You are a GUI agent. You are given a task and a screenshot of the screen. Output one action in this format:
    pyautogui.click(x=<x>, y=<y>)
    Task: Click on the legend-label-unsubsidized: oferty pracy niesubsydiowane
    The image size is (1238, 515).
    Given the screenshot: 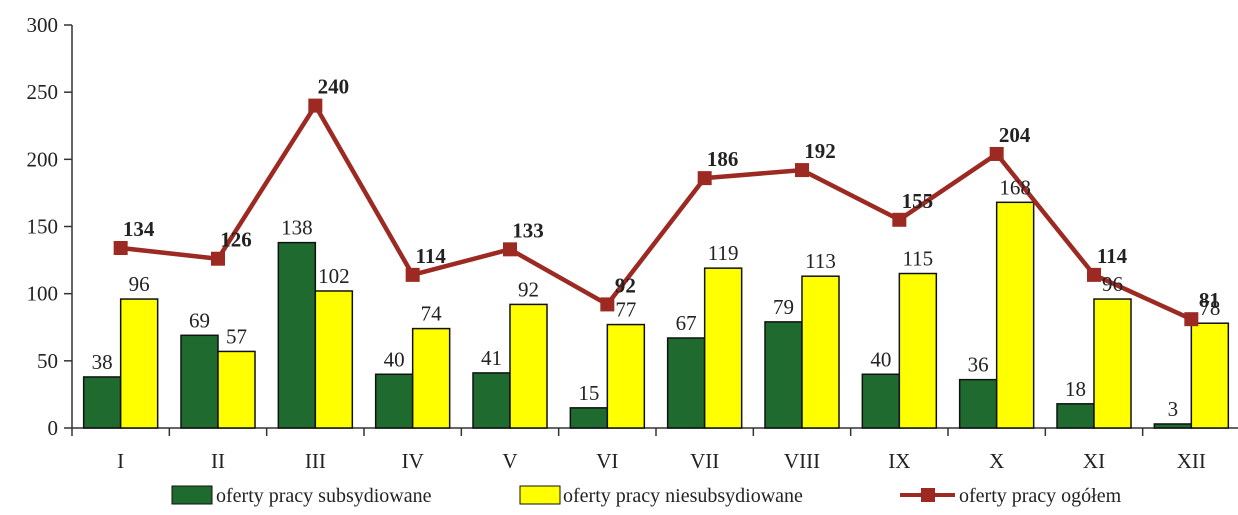 What is the action you would take?
    pyautogui.click(x=683, y=496)
    